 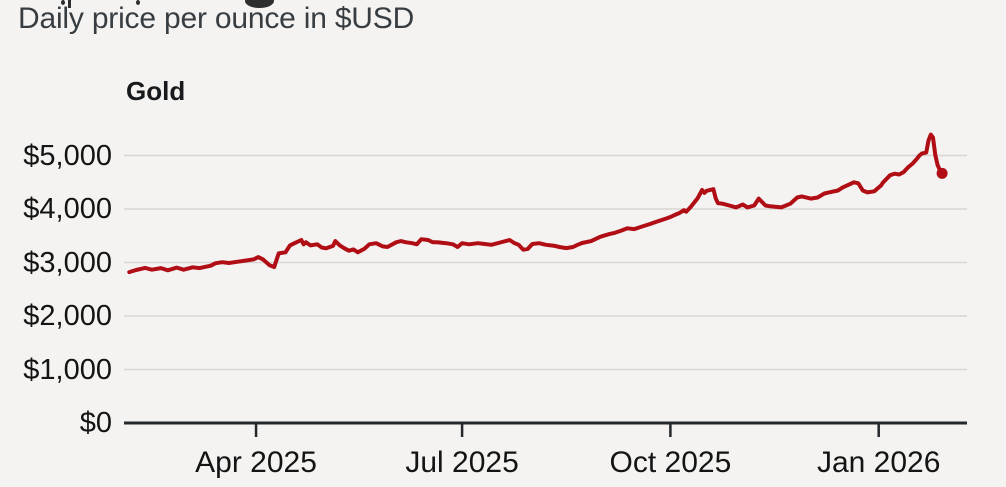 I want to click on x-tick-label: Oct 2025, so click(x=670, y=462).